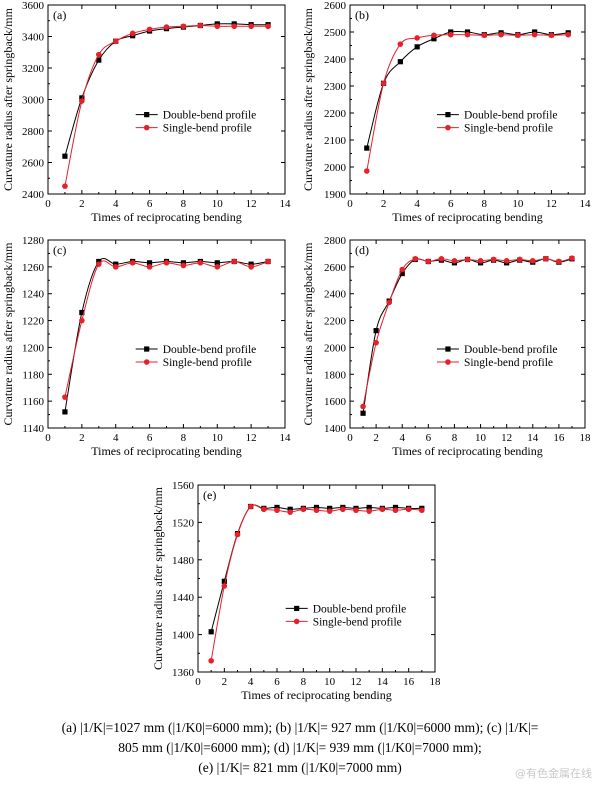  I want to click on panel-label: (e), so click(209, 495).